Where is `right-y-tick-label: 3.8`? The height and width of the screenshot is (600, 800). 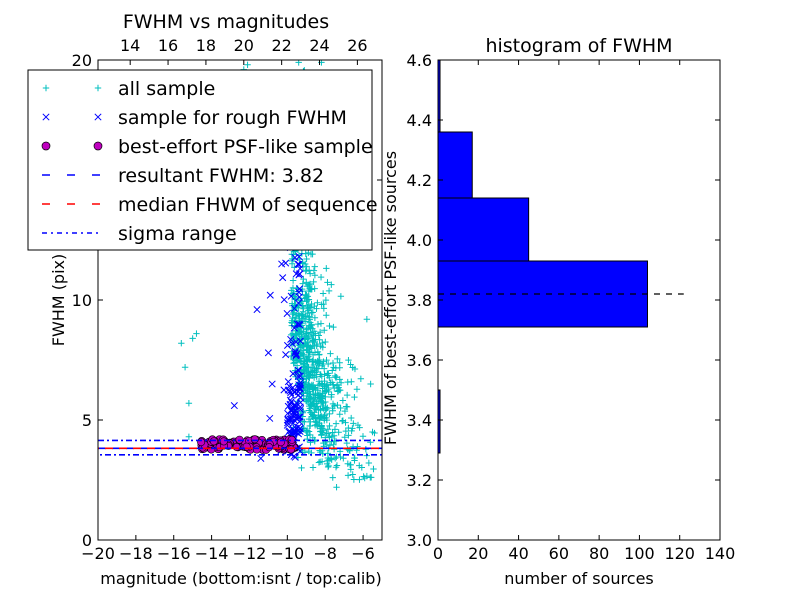 right-y-tick-label: 3.8 is located at coordinates (419, 300).